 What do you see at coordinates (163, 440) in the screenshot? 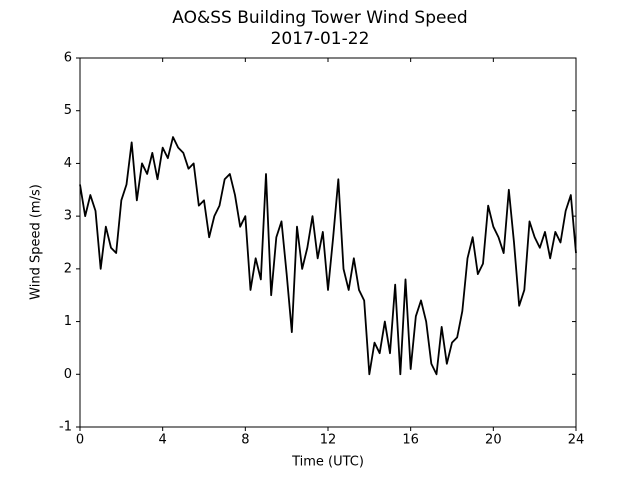
I see `x-tick-label: 4` at bounding box center [163, 440].